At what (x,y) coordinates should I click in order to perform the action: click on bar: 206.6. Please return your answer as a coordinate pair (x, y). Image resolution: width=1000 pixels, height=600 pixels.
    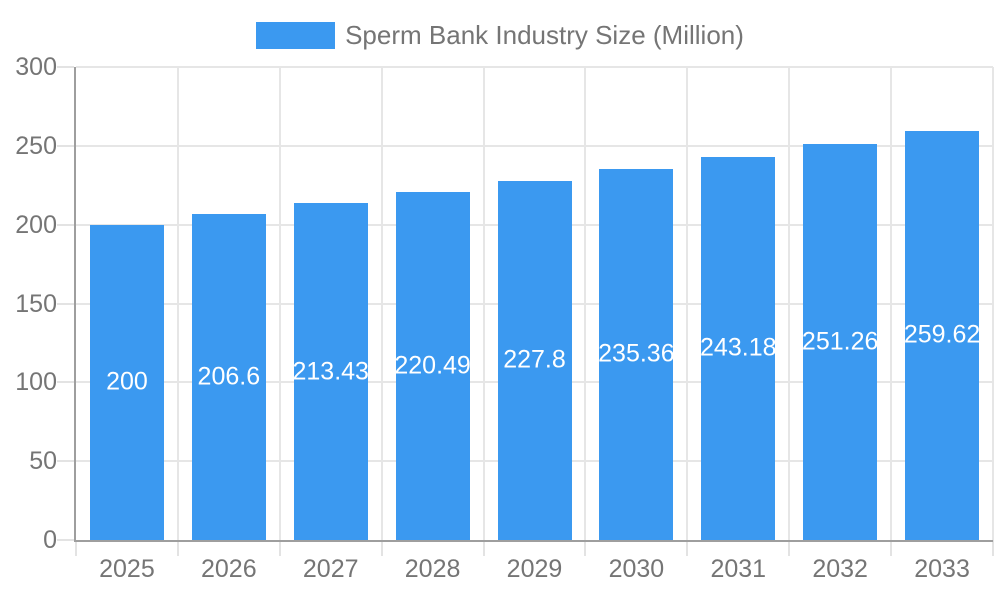
    Looking at the image, I should click on (228, 377).